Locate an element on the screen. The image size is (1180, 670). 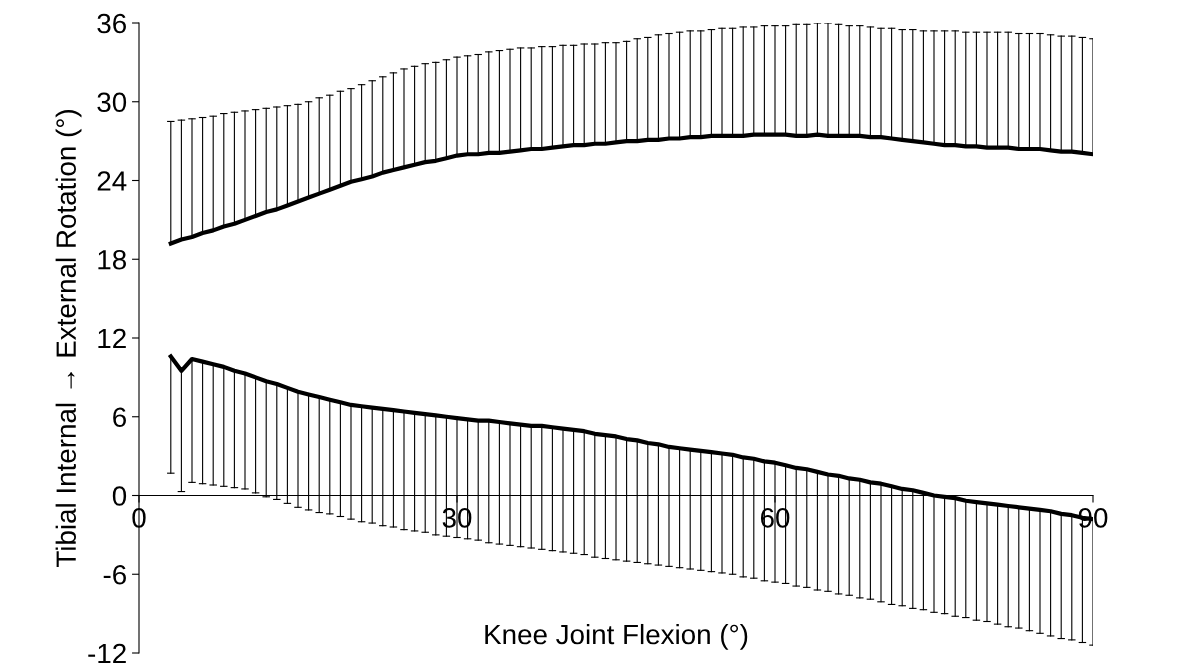
y-tick-label: -12 is located at coordinates (107, 653).